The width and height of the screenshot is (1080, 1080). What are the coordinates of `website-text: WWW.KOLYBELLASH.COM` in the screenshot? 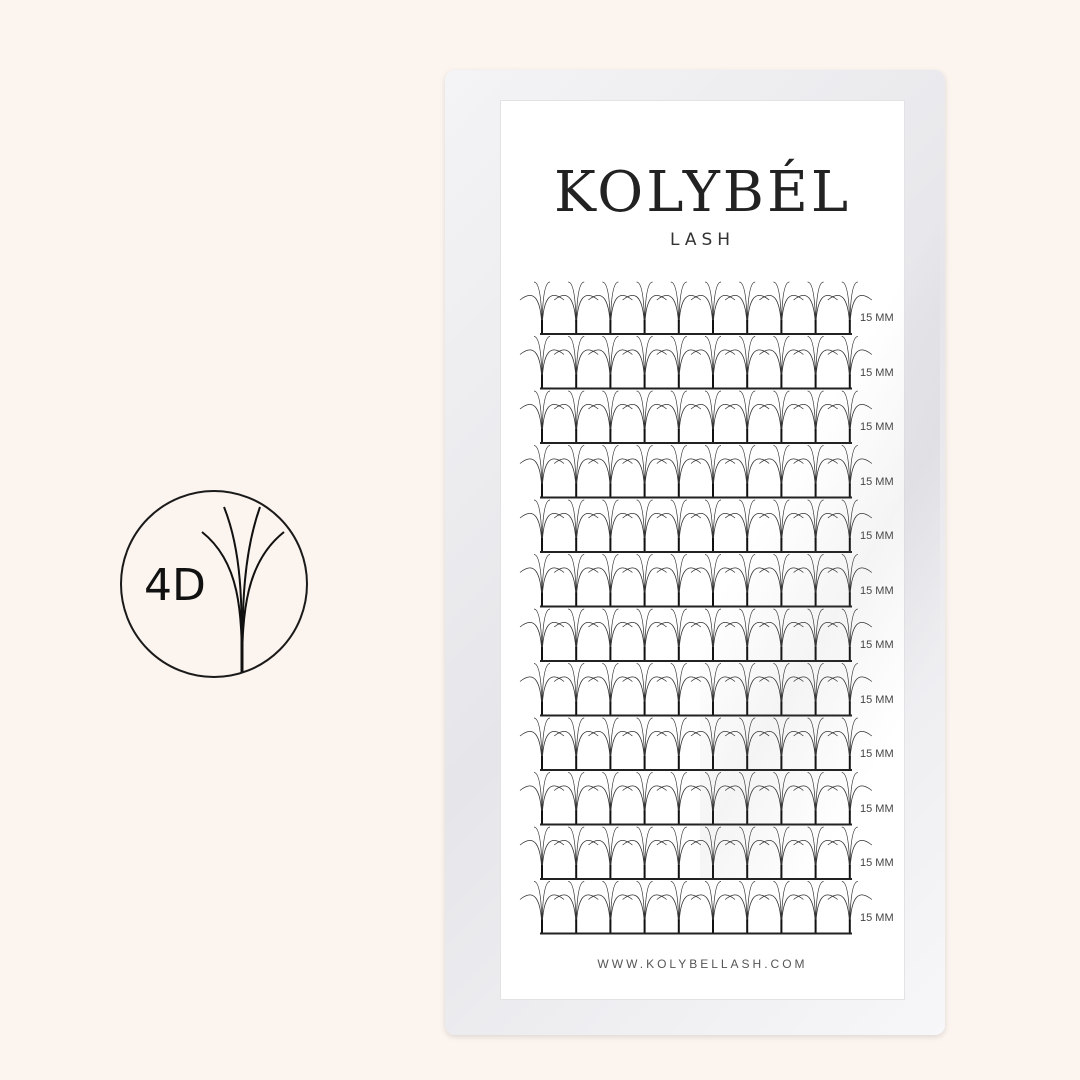 It's located at (702, 964).